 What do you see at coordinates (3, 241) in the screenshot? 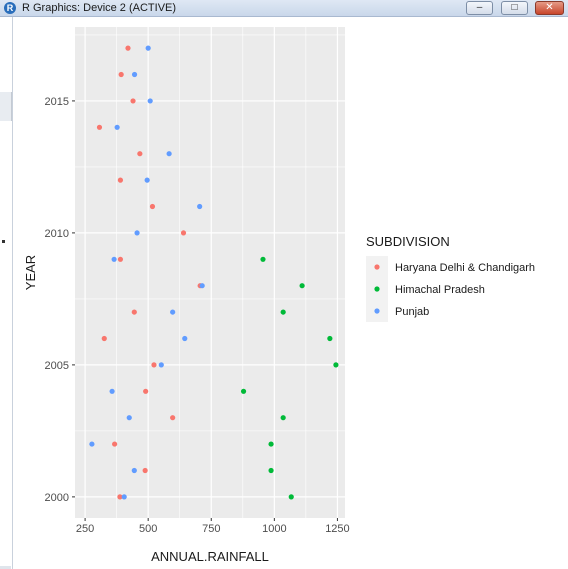
I see `background-marker` at bounding box center [3, 241].